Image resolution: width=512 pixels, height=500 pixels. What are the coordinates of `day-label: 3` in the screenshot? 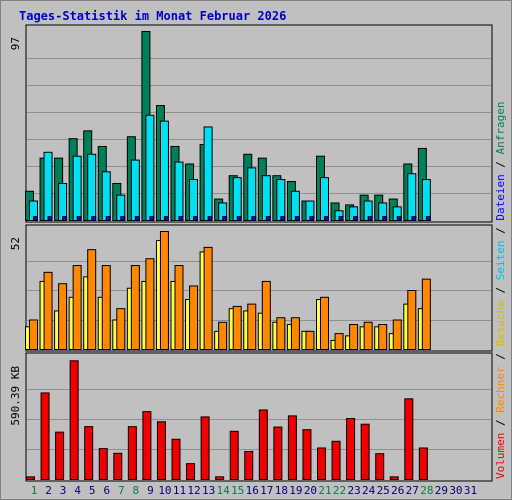 It's located at (63, 490).